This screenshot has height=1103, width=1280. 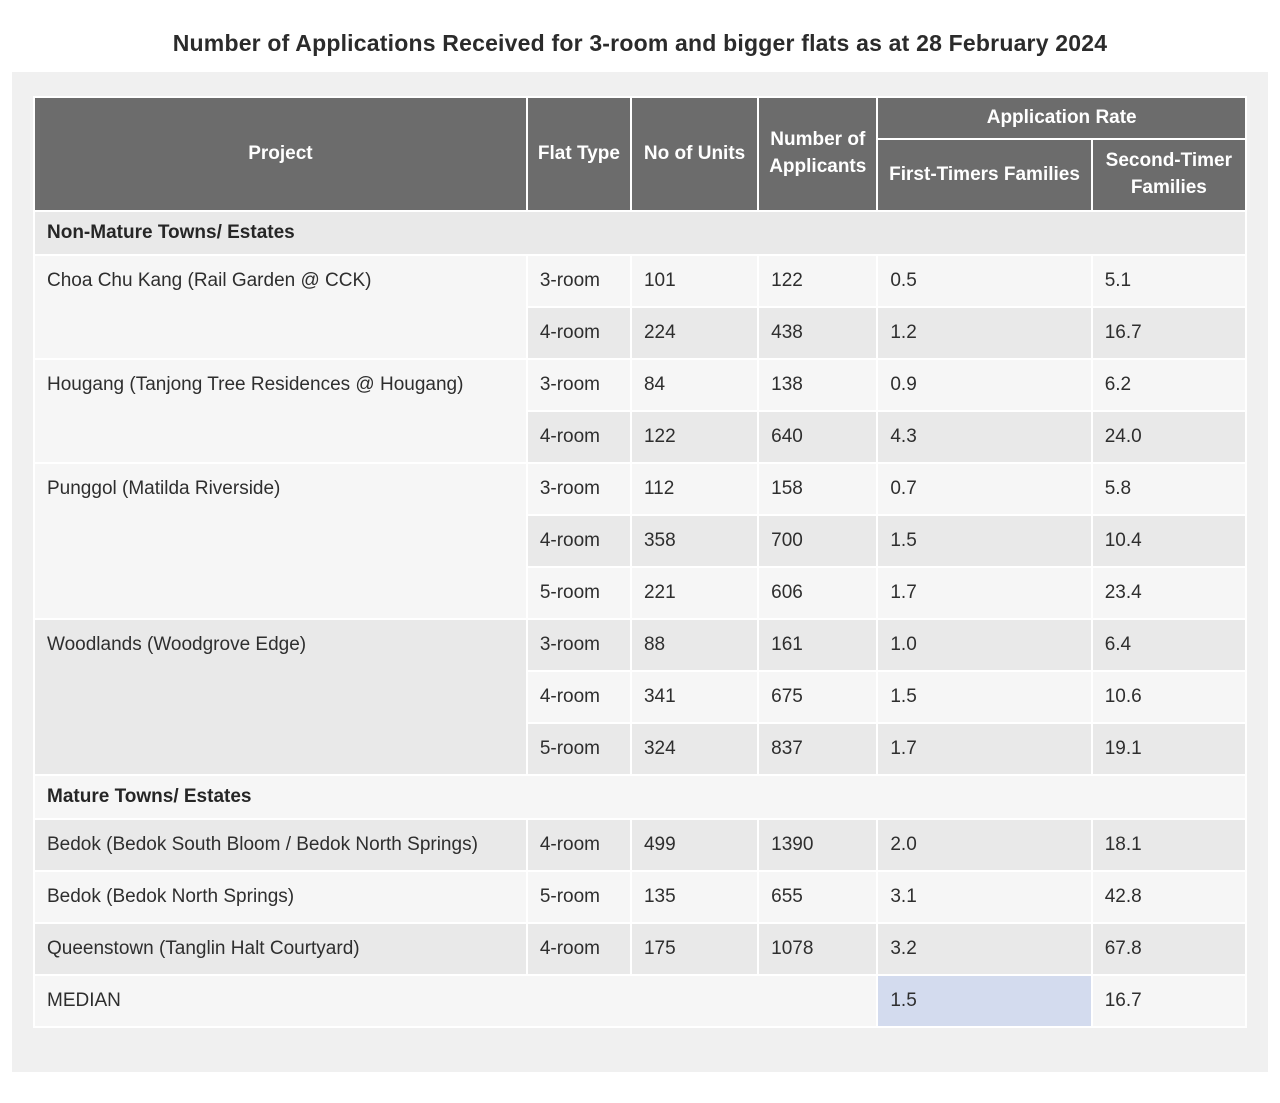 What do you see at coordinates (1168, 281) in the screenshot?
I see `second-timer-rate-cell: 5.1` at bounding box center [1168, 281].